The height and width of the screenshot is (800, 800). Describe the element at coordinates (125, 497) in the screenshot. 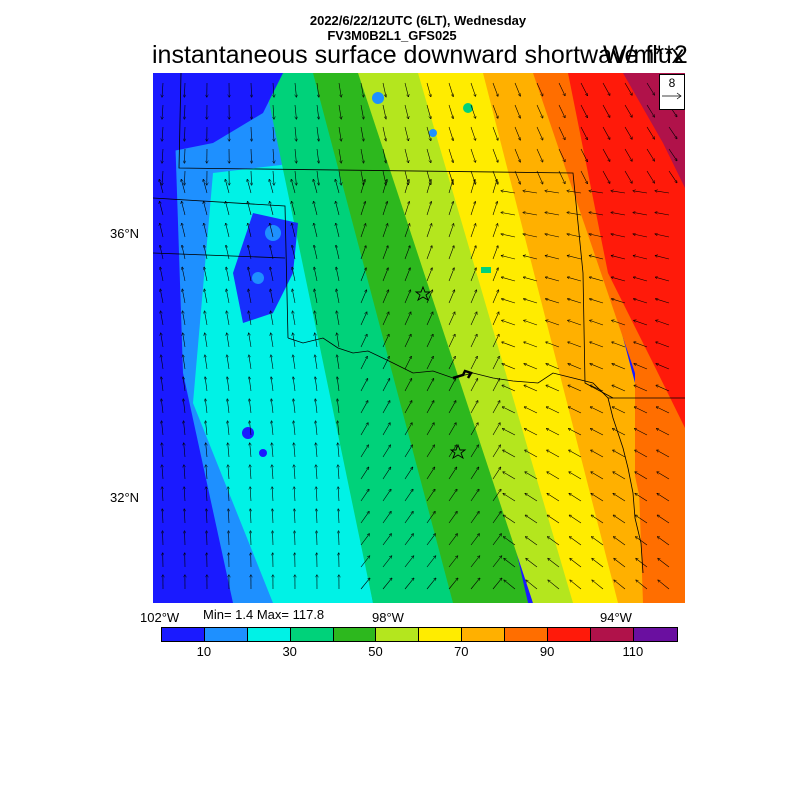

I see `lat-label-32n: 32°N` at that location.